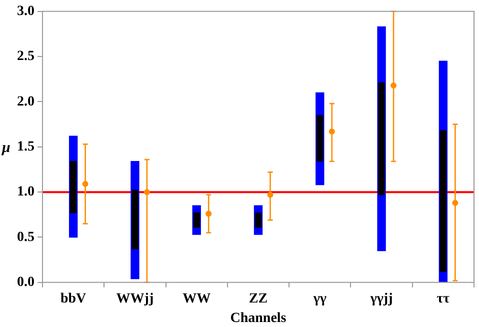 This screenshot has height=327, width=479. What do you see at coordinates (319, 298) in the screenshot?
I see `x-tick-label: γγ` at bounding box center [319, 298].